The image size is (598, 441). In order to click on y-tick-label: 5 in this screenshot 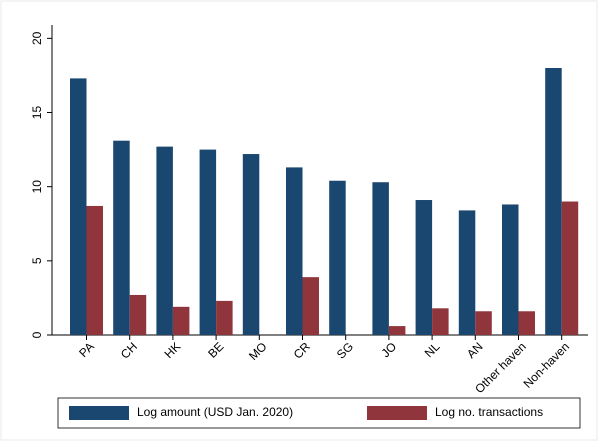, I will do `click(37, 260)`.